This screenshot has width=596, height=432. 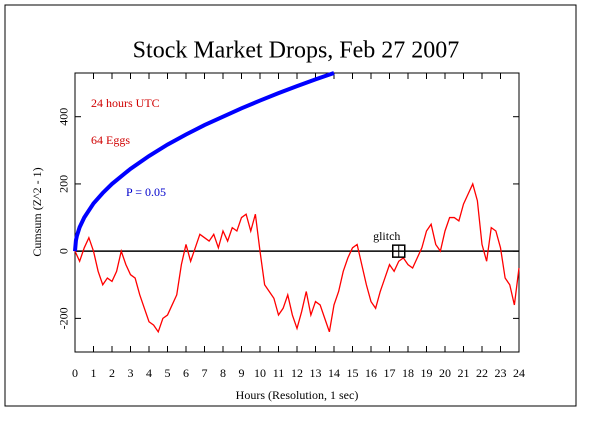 I want to click on x-tick-label: 15, so click(x=353, y=373).